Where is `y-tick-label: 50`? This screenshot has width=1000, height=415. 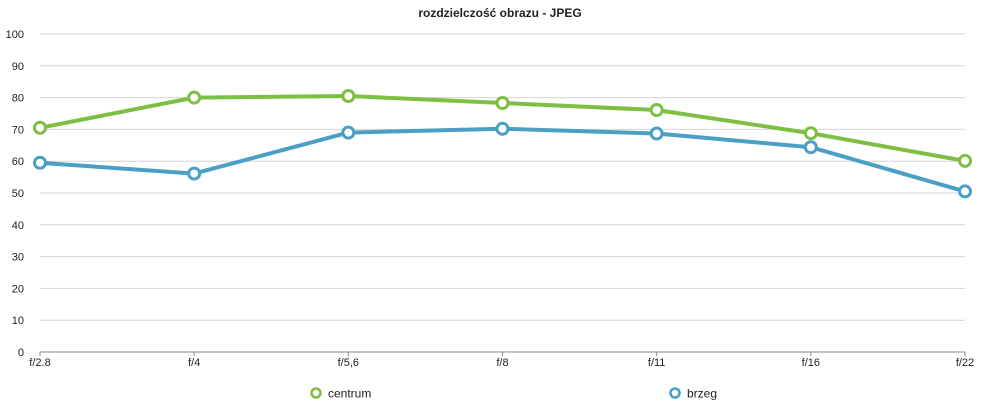
y-tick-label: 50 is located at coordinates (18, 194).